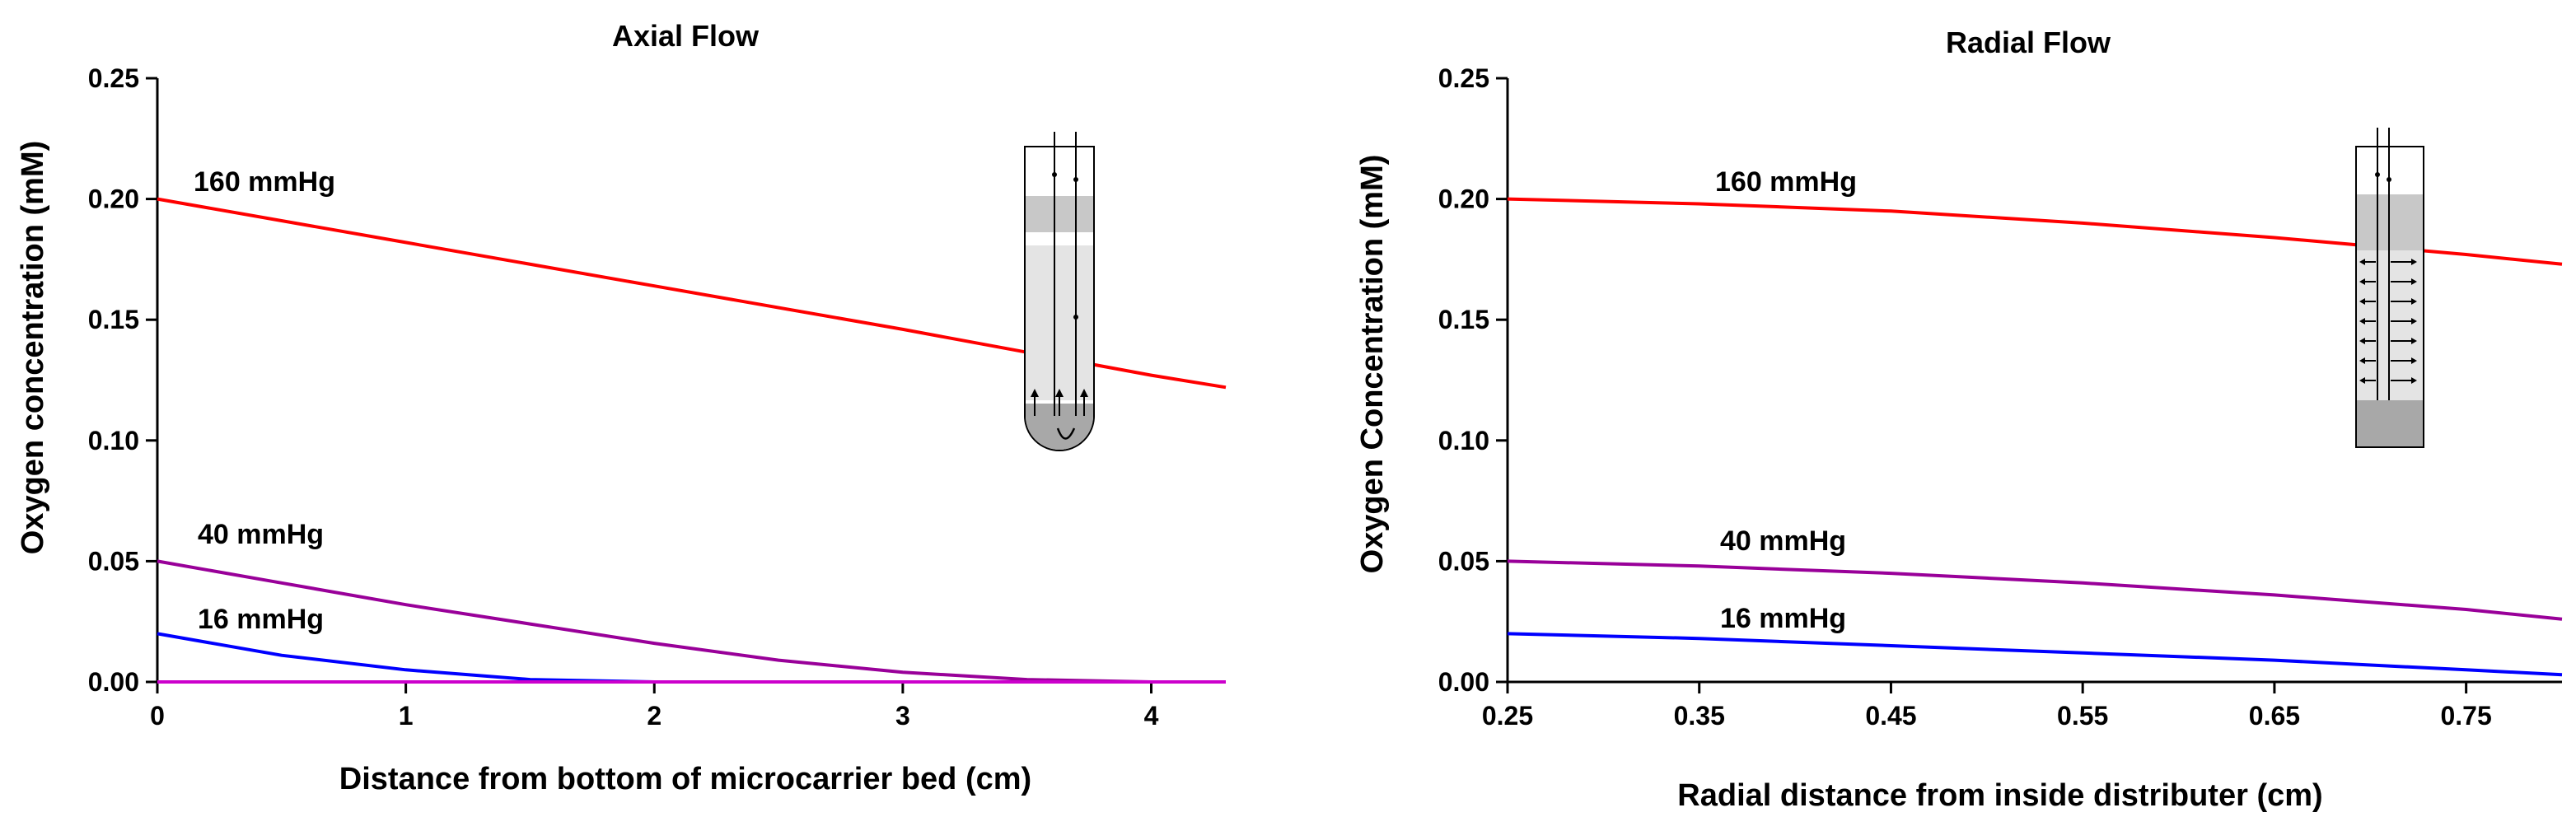 The height and width of the screenshot is (831, 2576). I want to click on chart-title: Axial Flow, so click(686, 36).